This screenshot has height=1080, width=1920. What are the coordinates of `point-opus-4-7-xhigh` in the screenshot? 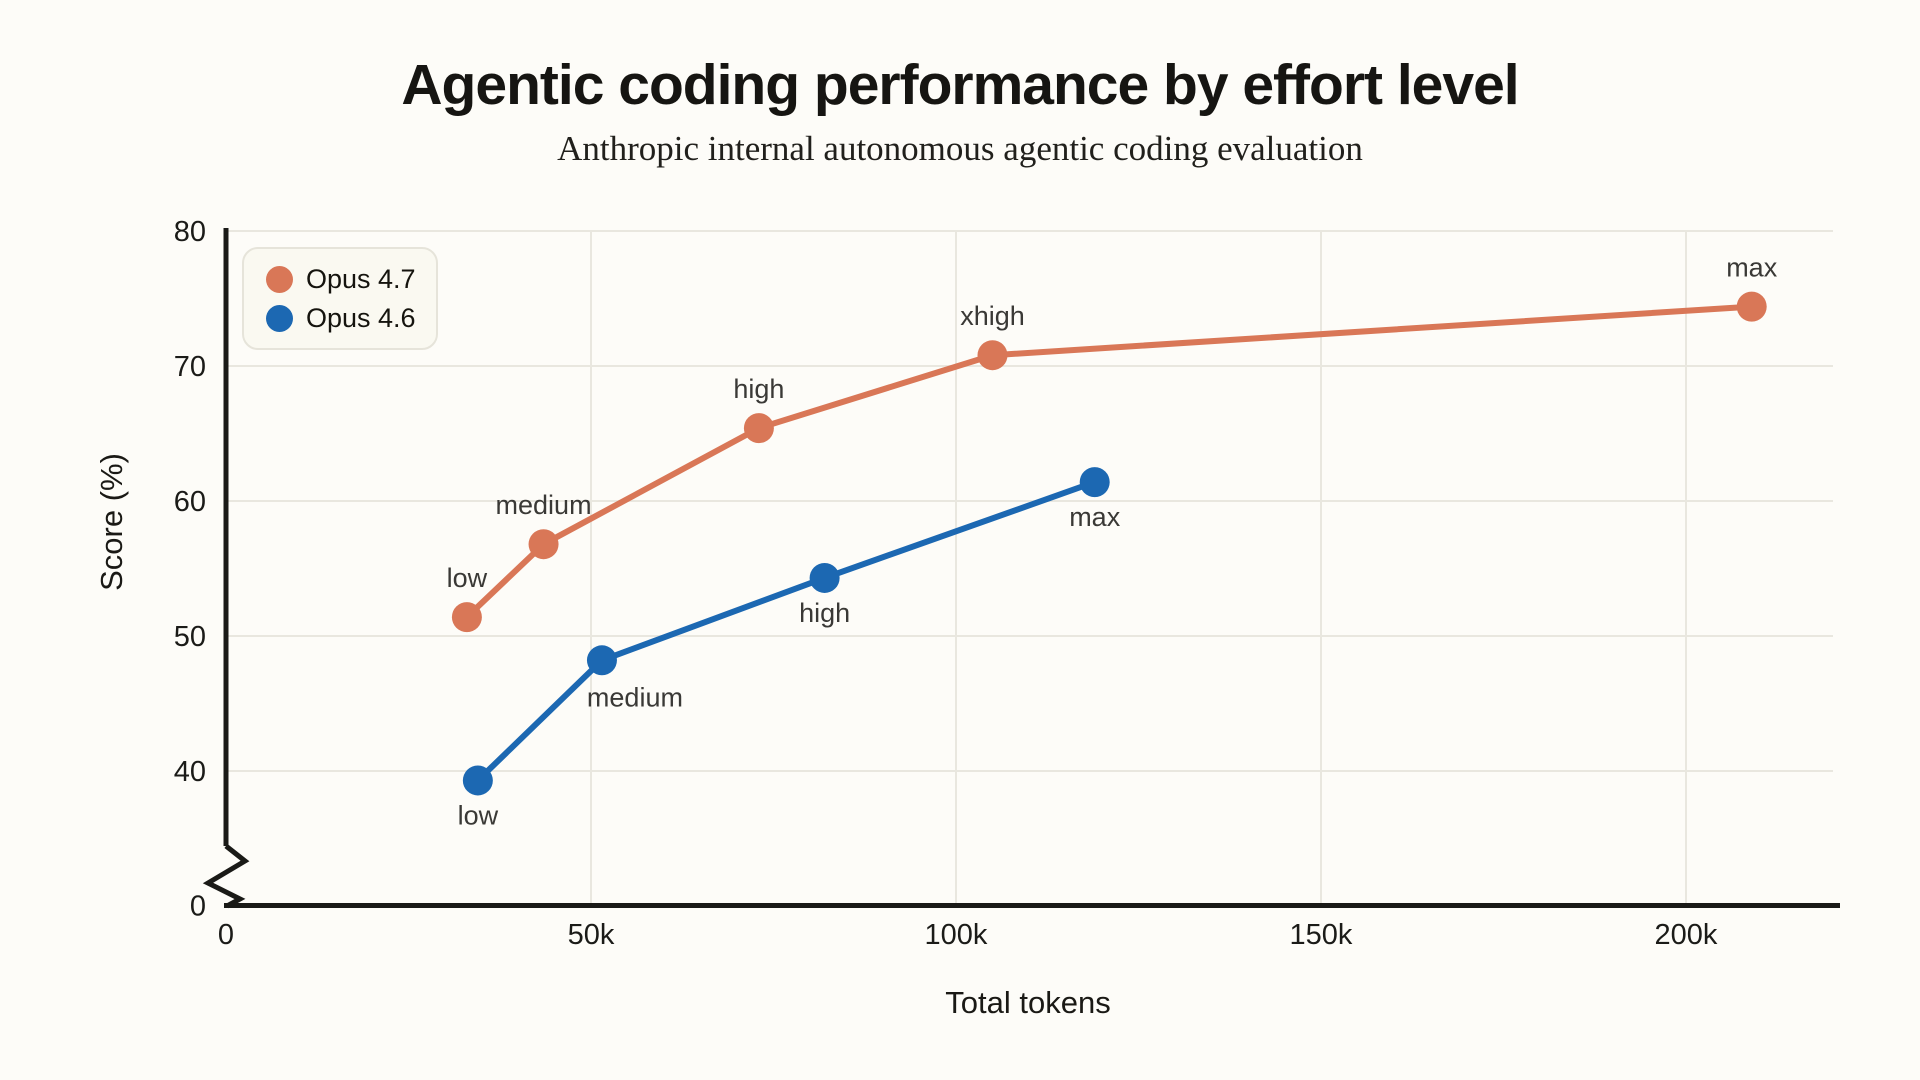 It's located at (992, 355).